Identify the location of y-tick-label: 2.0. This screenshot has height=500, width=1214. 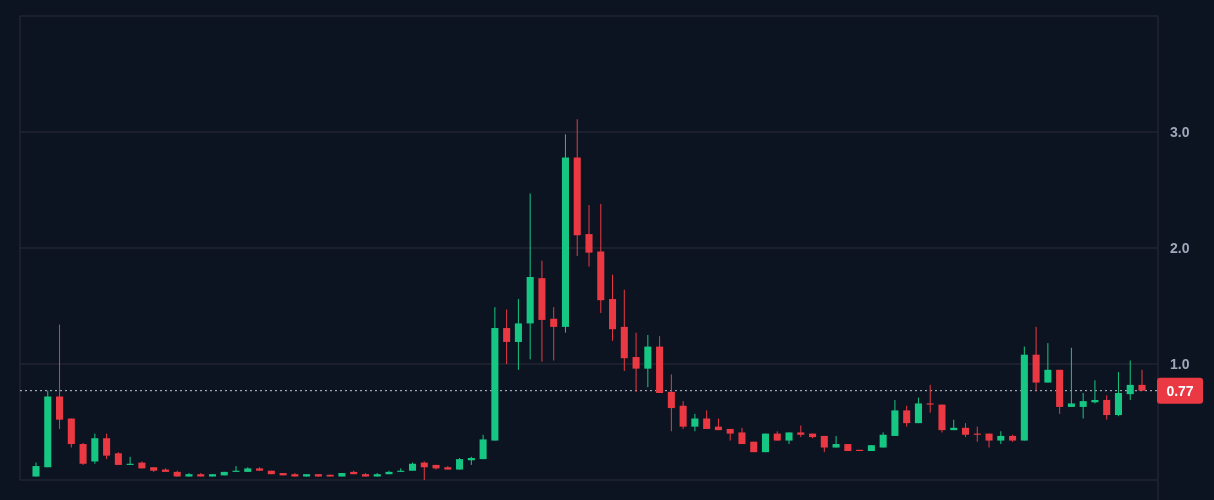
(1180, 247).